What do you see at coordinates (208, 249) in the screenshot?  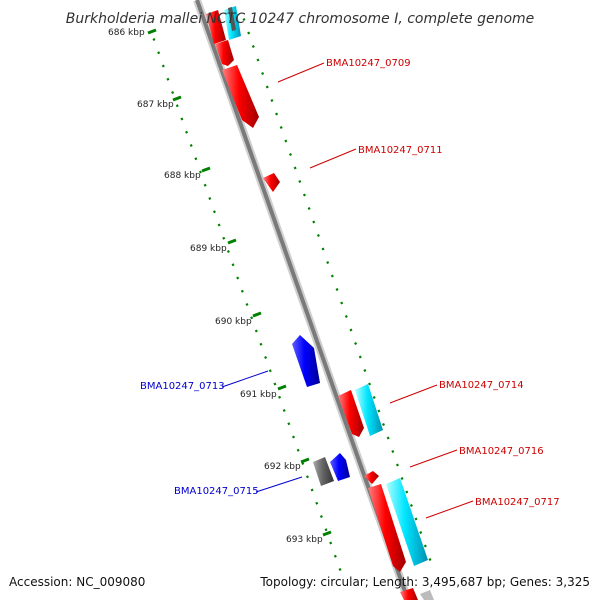 I see `tick-label: 689 kbp` at bounding box center [208, 249].